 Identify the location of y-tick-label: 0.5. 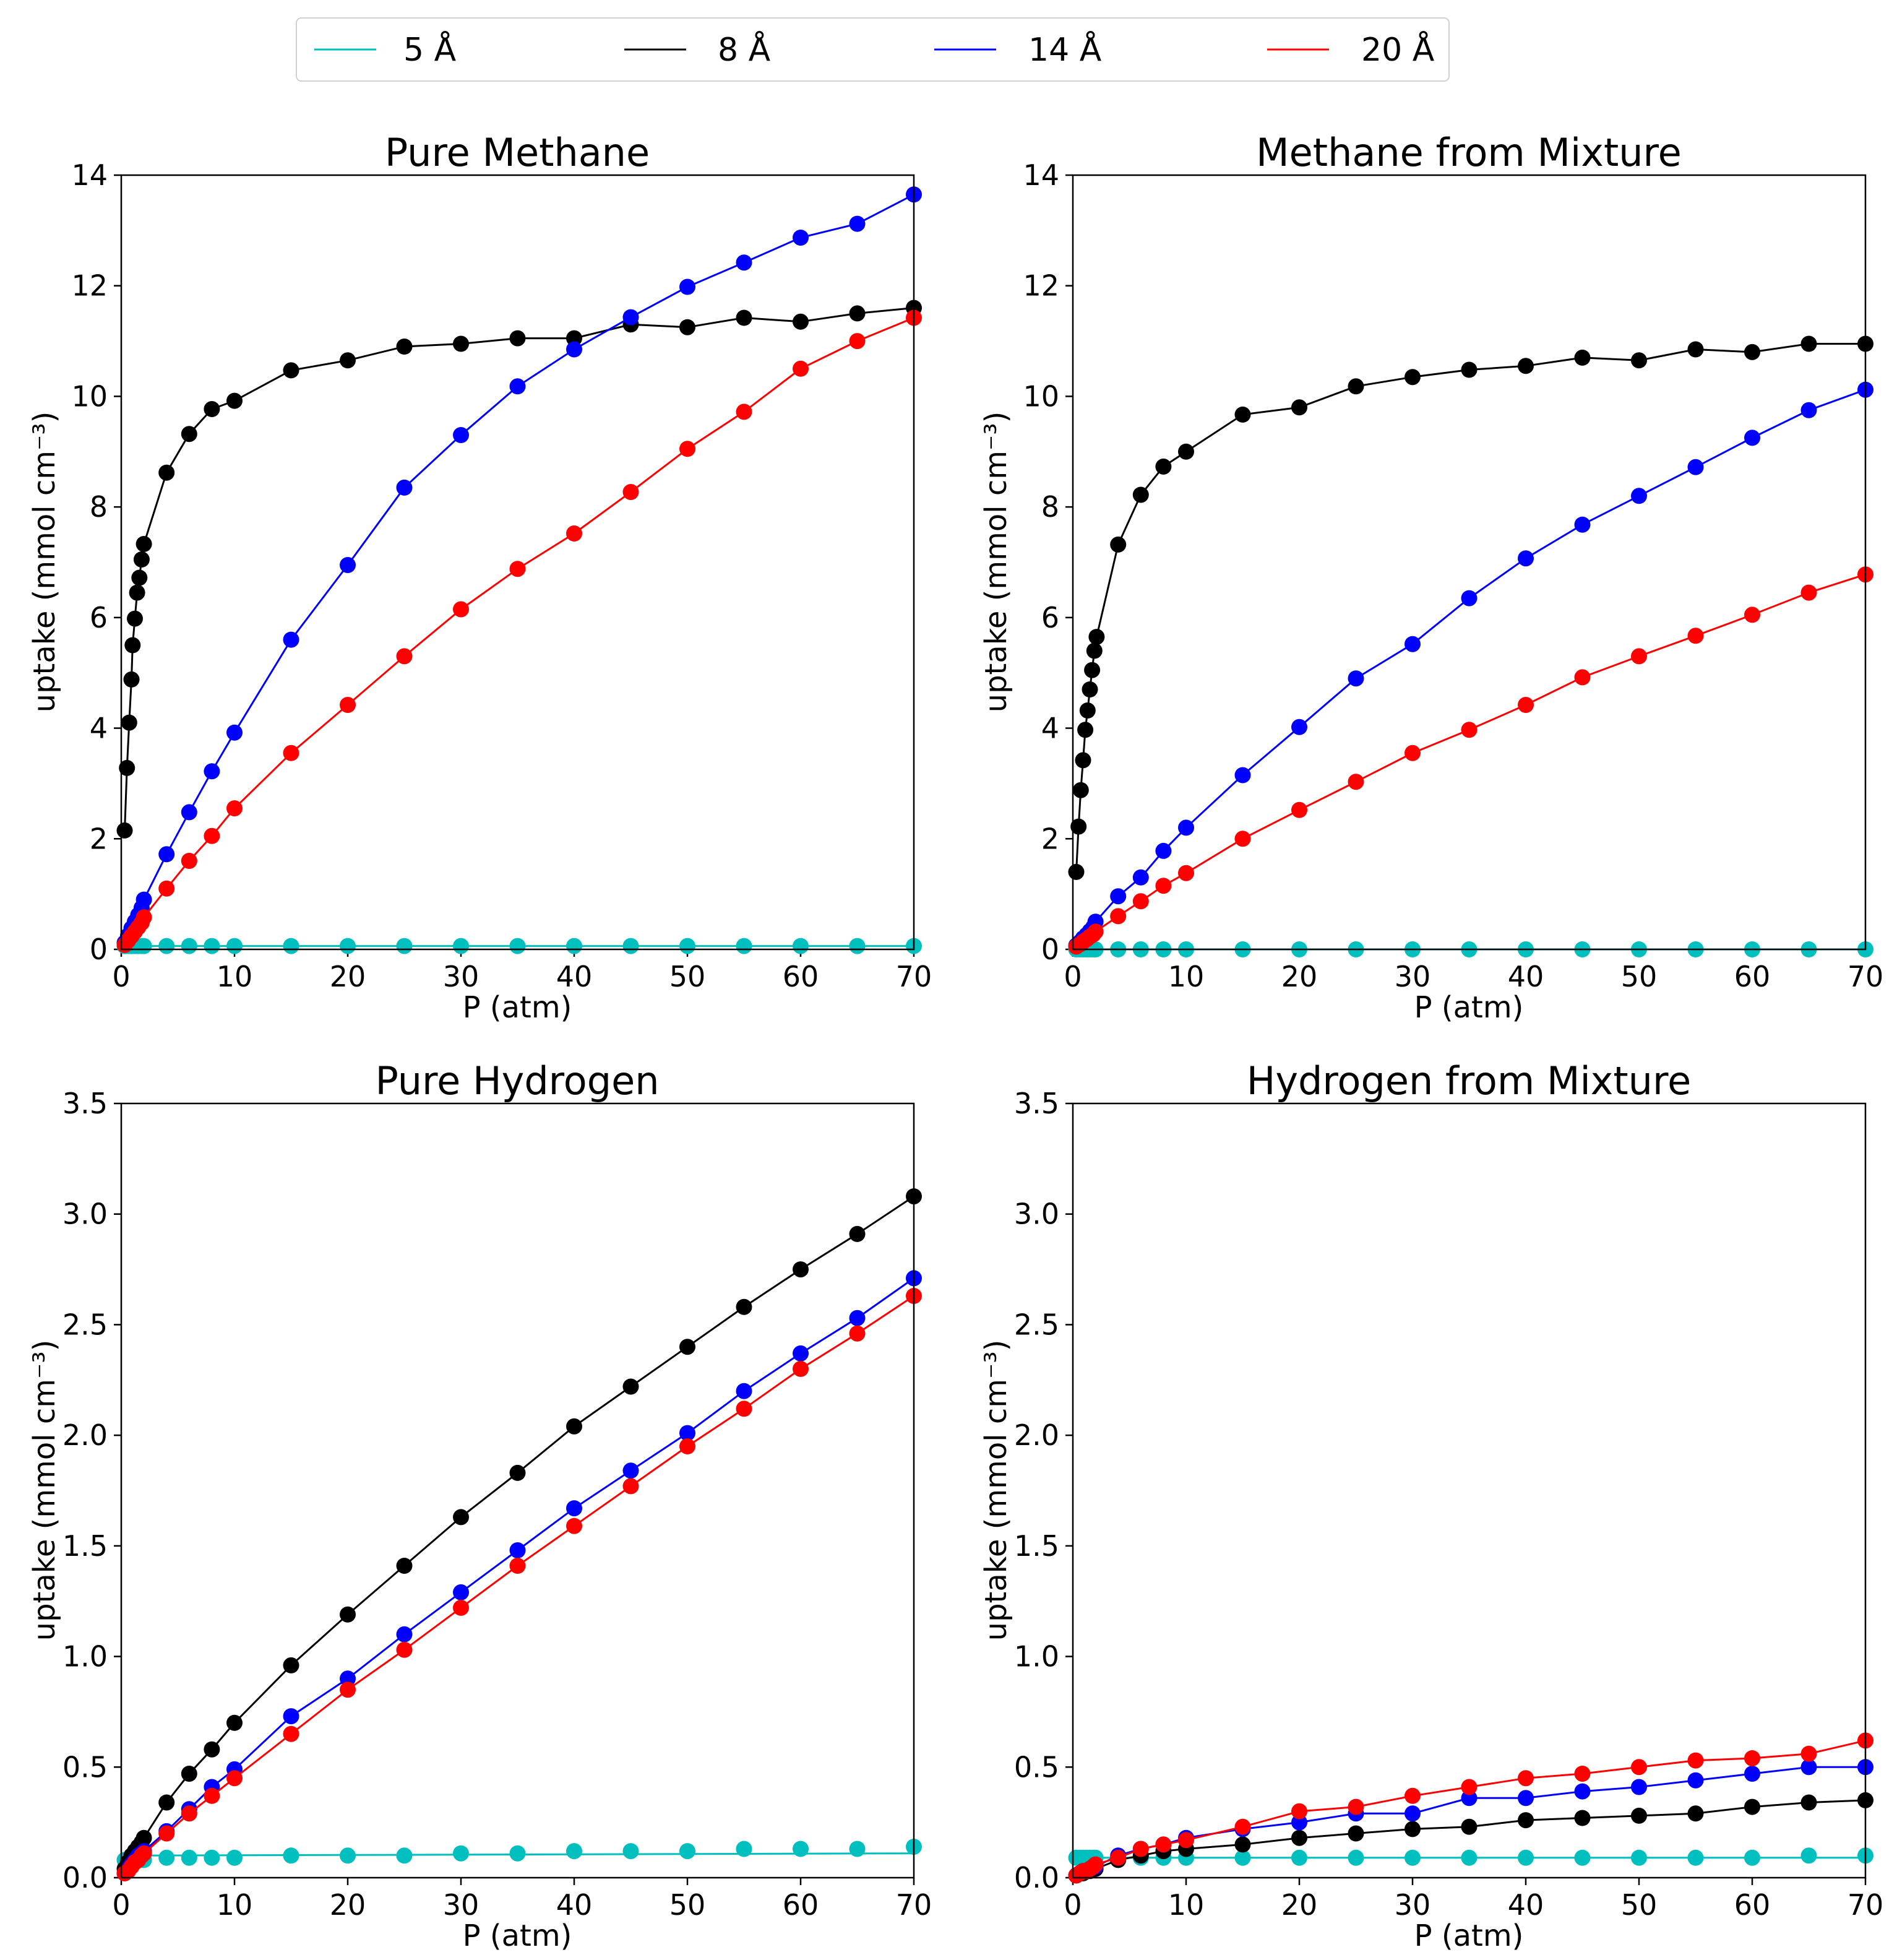
(1036, 1767).